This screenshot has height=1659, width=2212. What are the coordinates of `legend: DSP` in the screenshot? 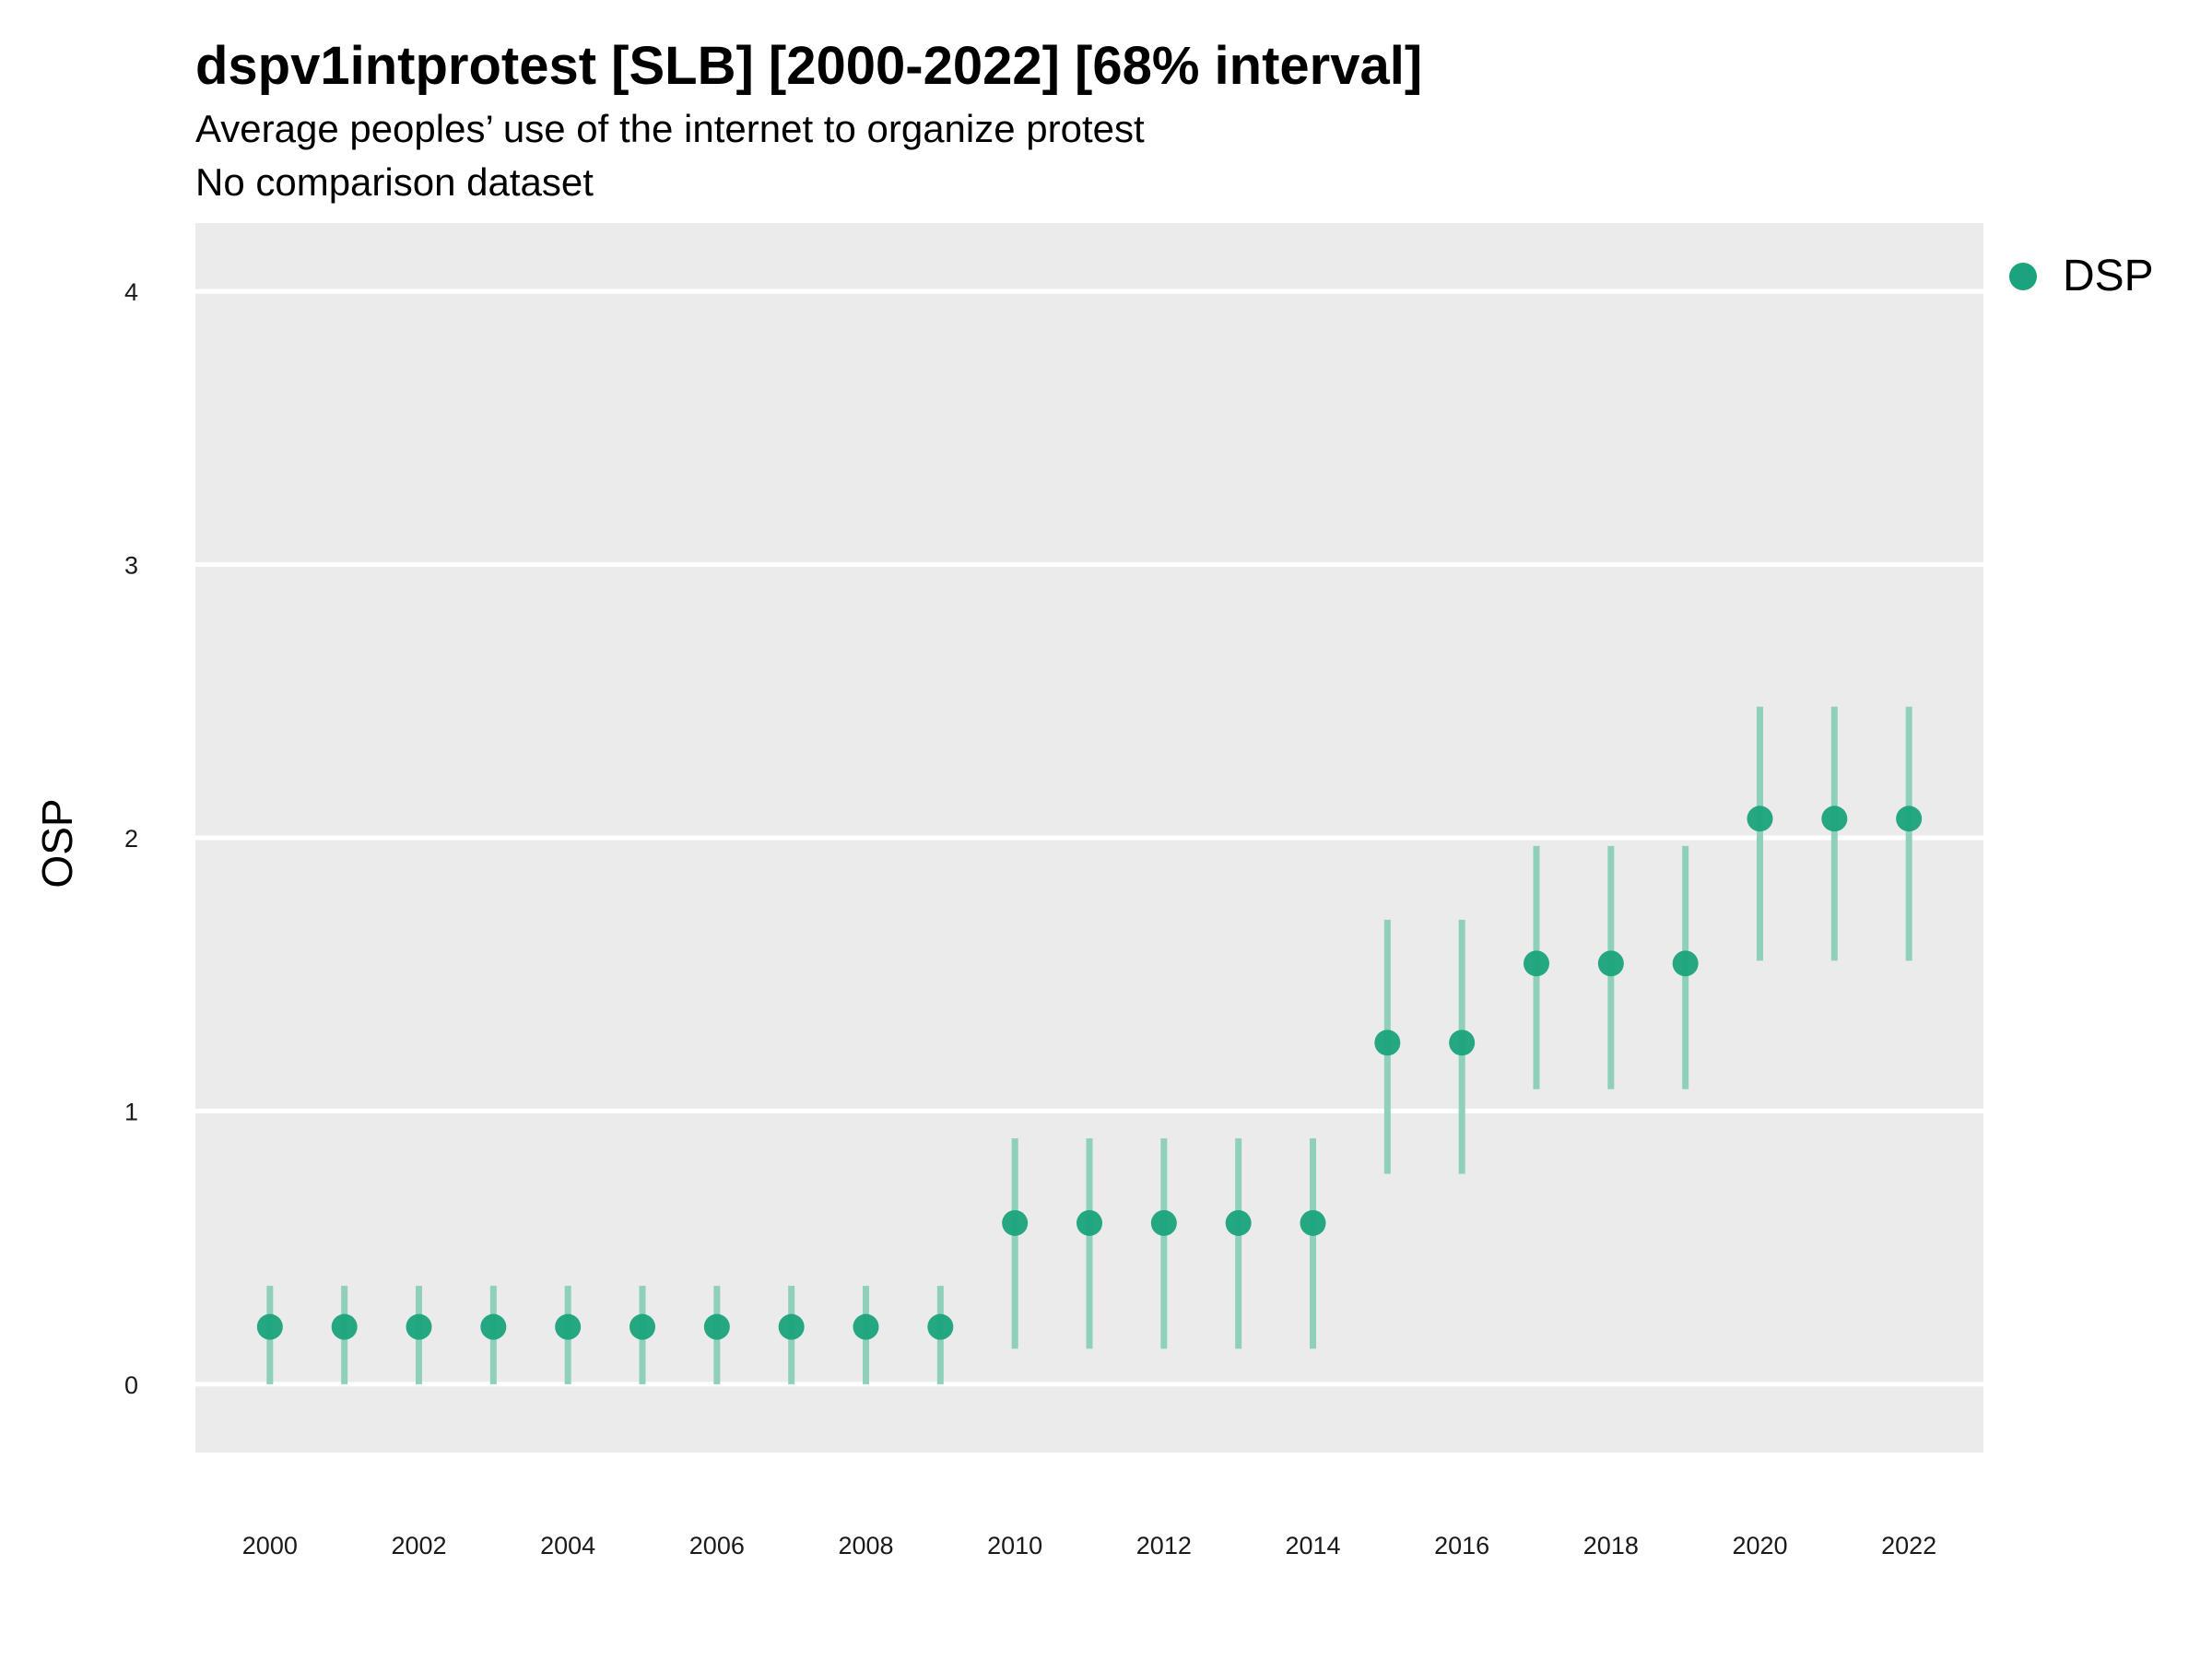 It's located at (2081, 276).